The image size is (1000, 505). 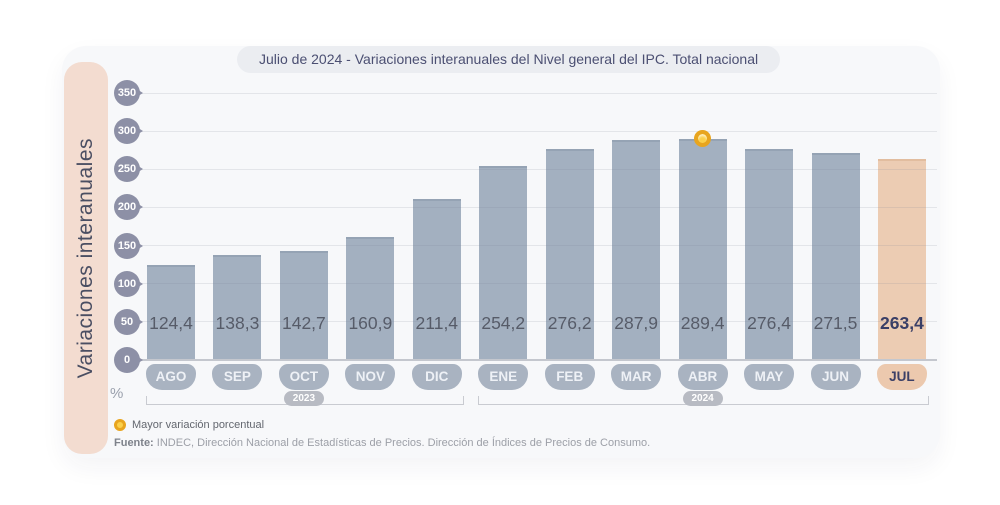 What do you see at coordinates (636, 377) in the screenshot?
I see `month-label-mar: MAR` at bounding box center [636, 377].